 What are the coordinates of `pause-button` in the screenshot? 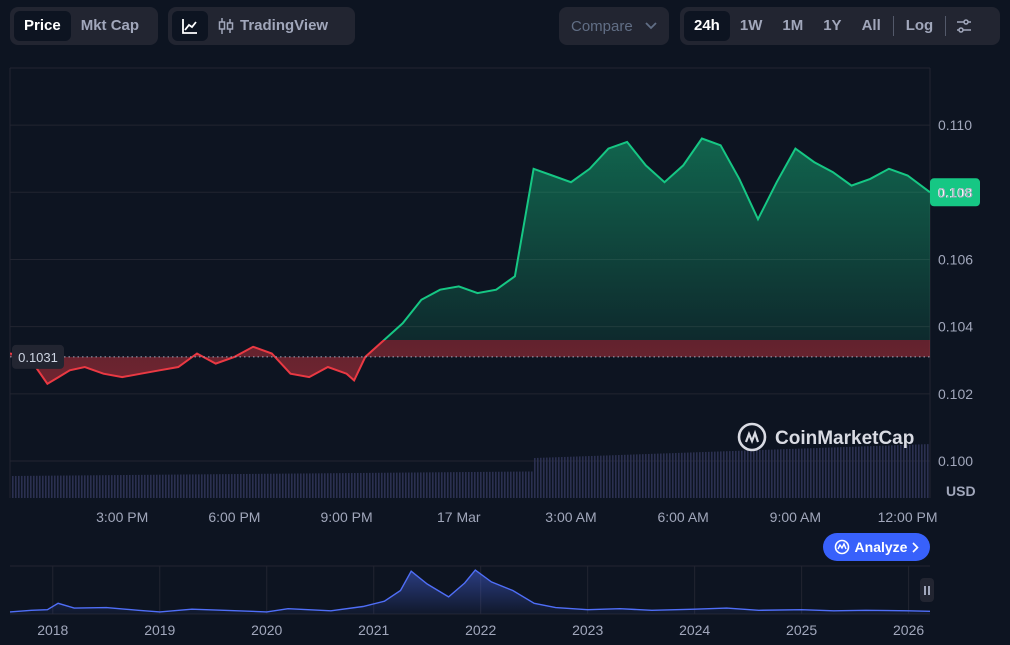 It's located at (927, 590).